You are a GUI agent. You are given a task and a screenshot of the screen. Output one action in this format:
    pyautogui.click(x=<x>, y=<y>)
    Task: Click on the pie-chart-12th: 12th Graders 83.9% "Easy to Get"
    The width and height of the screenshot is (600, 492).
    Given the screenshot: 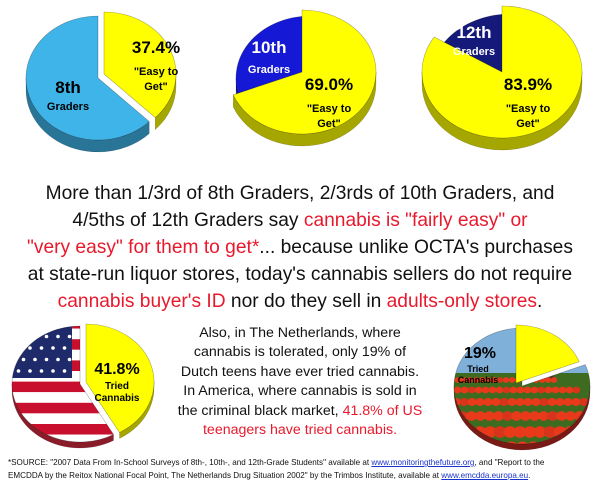 What is the action you would take?
    pyautogui.click(x=502, y=78)
    